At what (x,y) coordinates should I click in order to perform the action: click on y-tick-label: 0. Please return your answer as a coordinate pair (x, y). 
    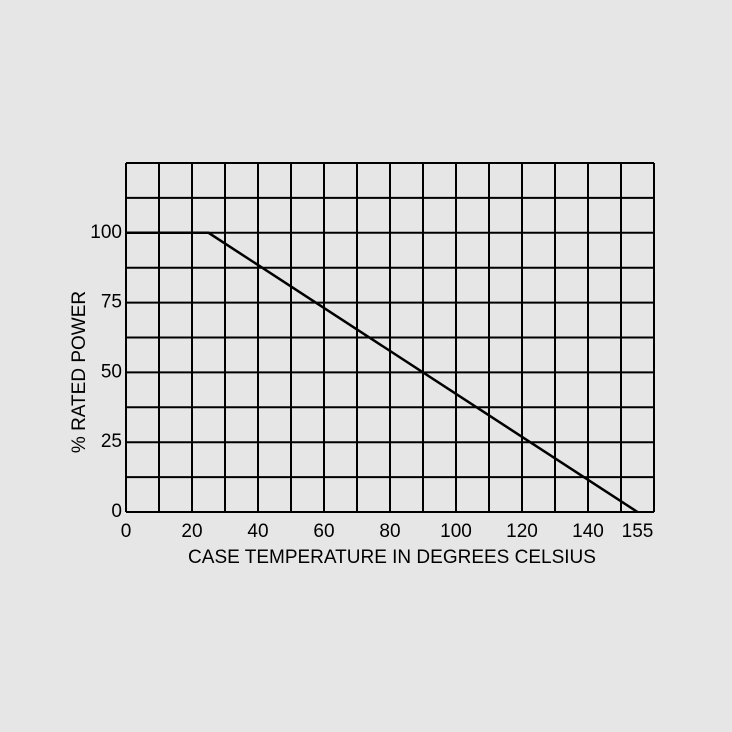
    Looking at the image, I should click on (116, 511).